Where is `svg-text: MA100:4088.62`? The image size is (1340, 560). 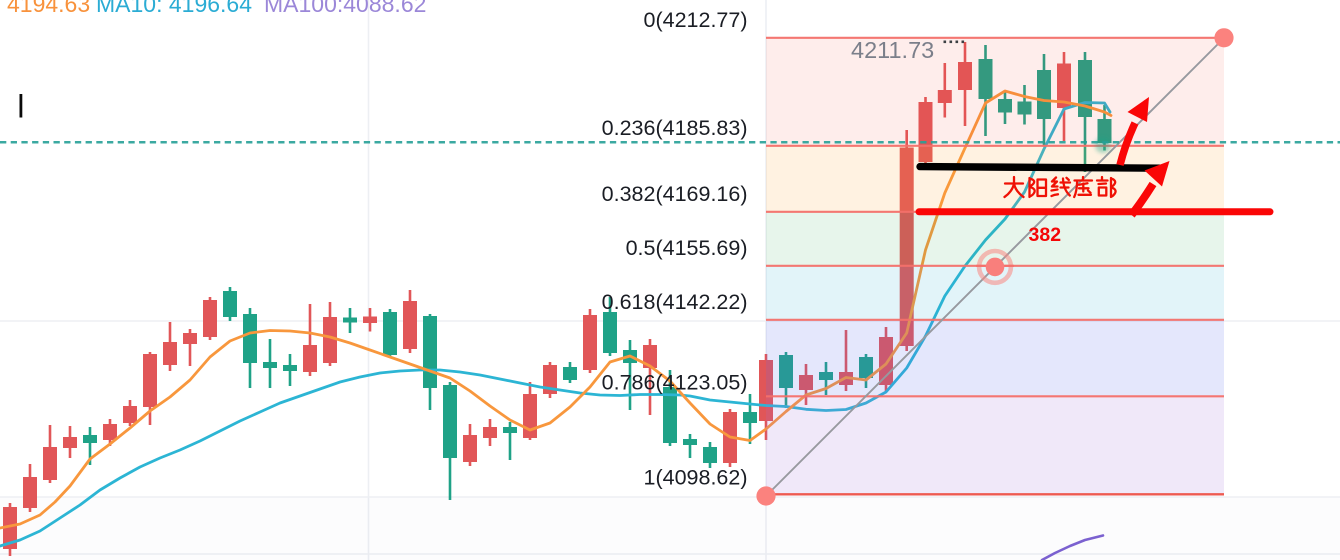 svg-text: MA100:4088.62 is located at coordinates (345, 8).